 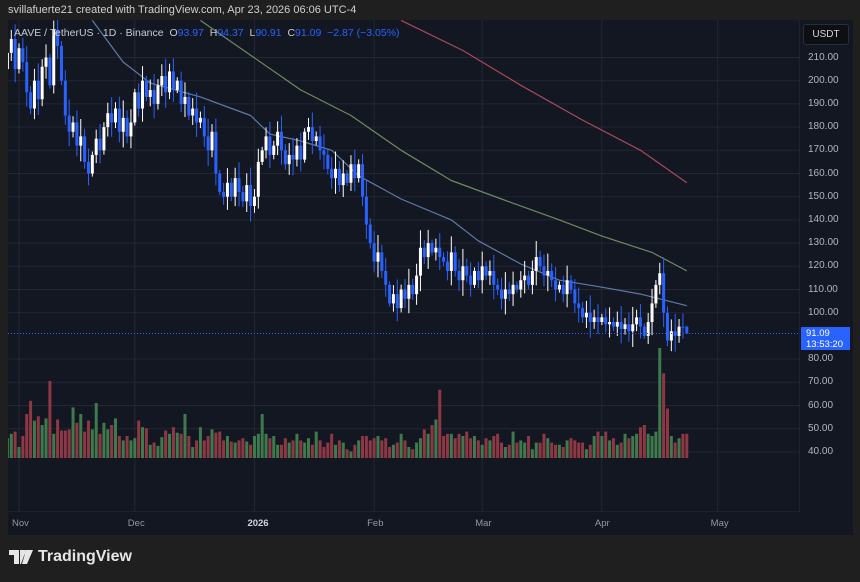 What do you see at coordinates (70, 557) in the screenshot?
I see `tradingview-logo: TradingView` at bounding box center [70, 557].